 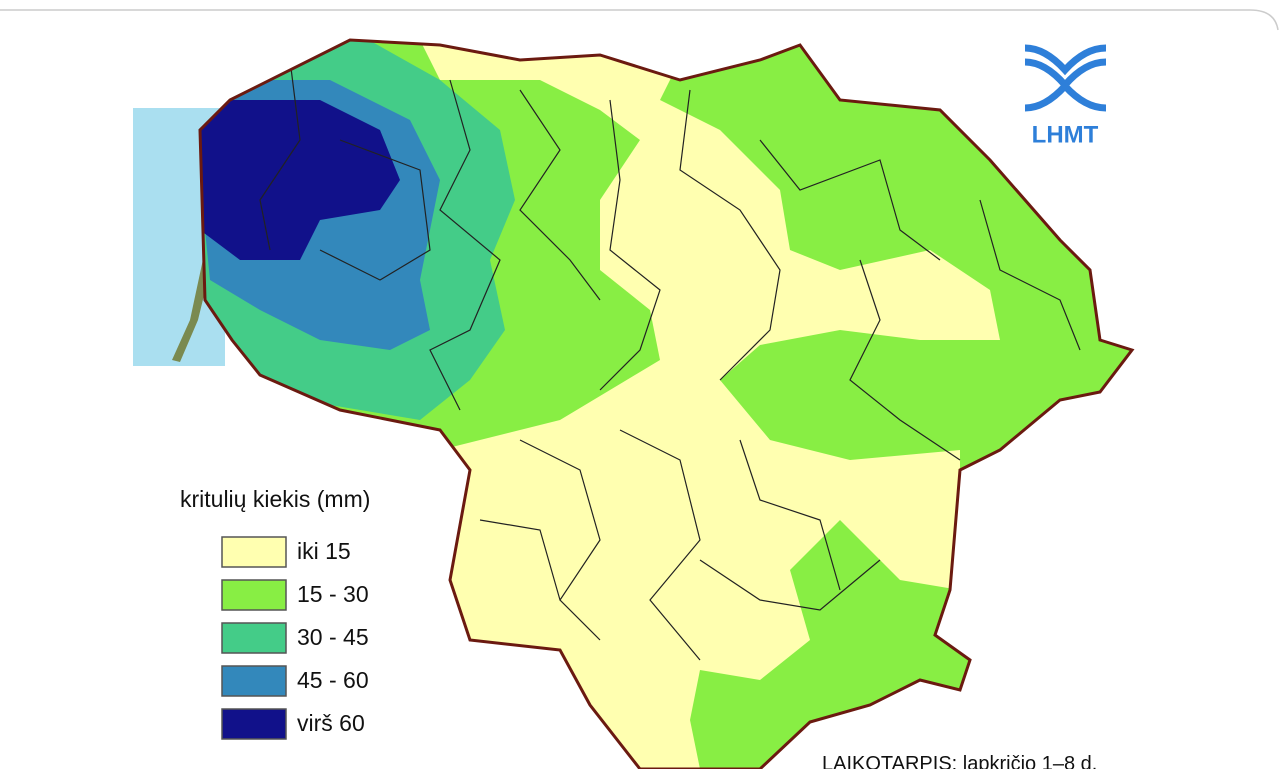 I want to click on legend-label: 45 - 60, so click(x=333, y=680).